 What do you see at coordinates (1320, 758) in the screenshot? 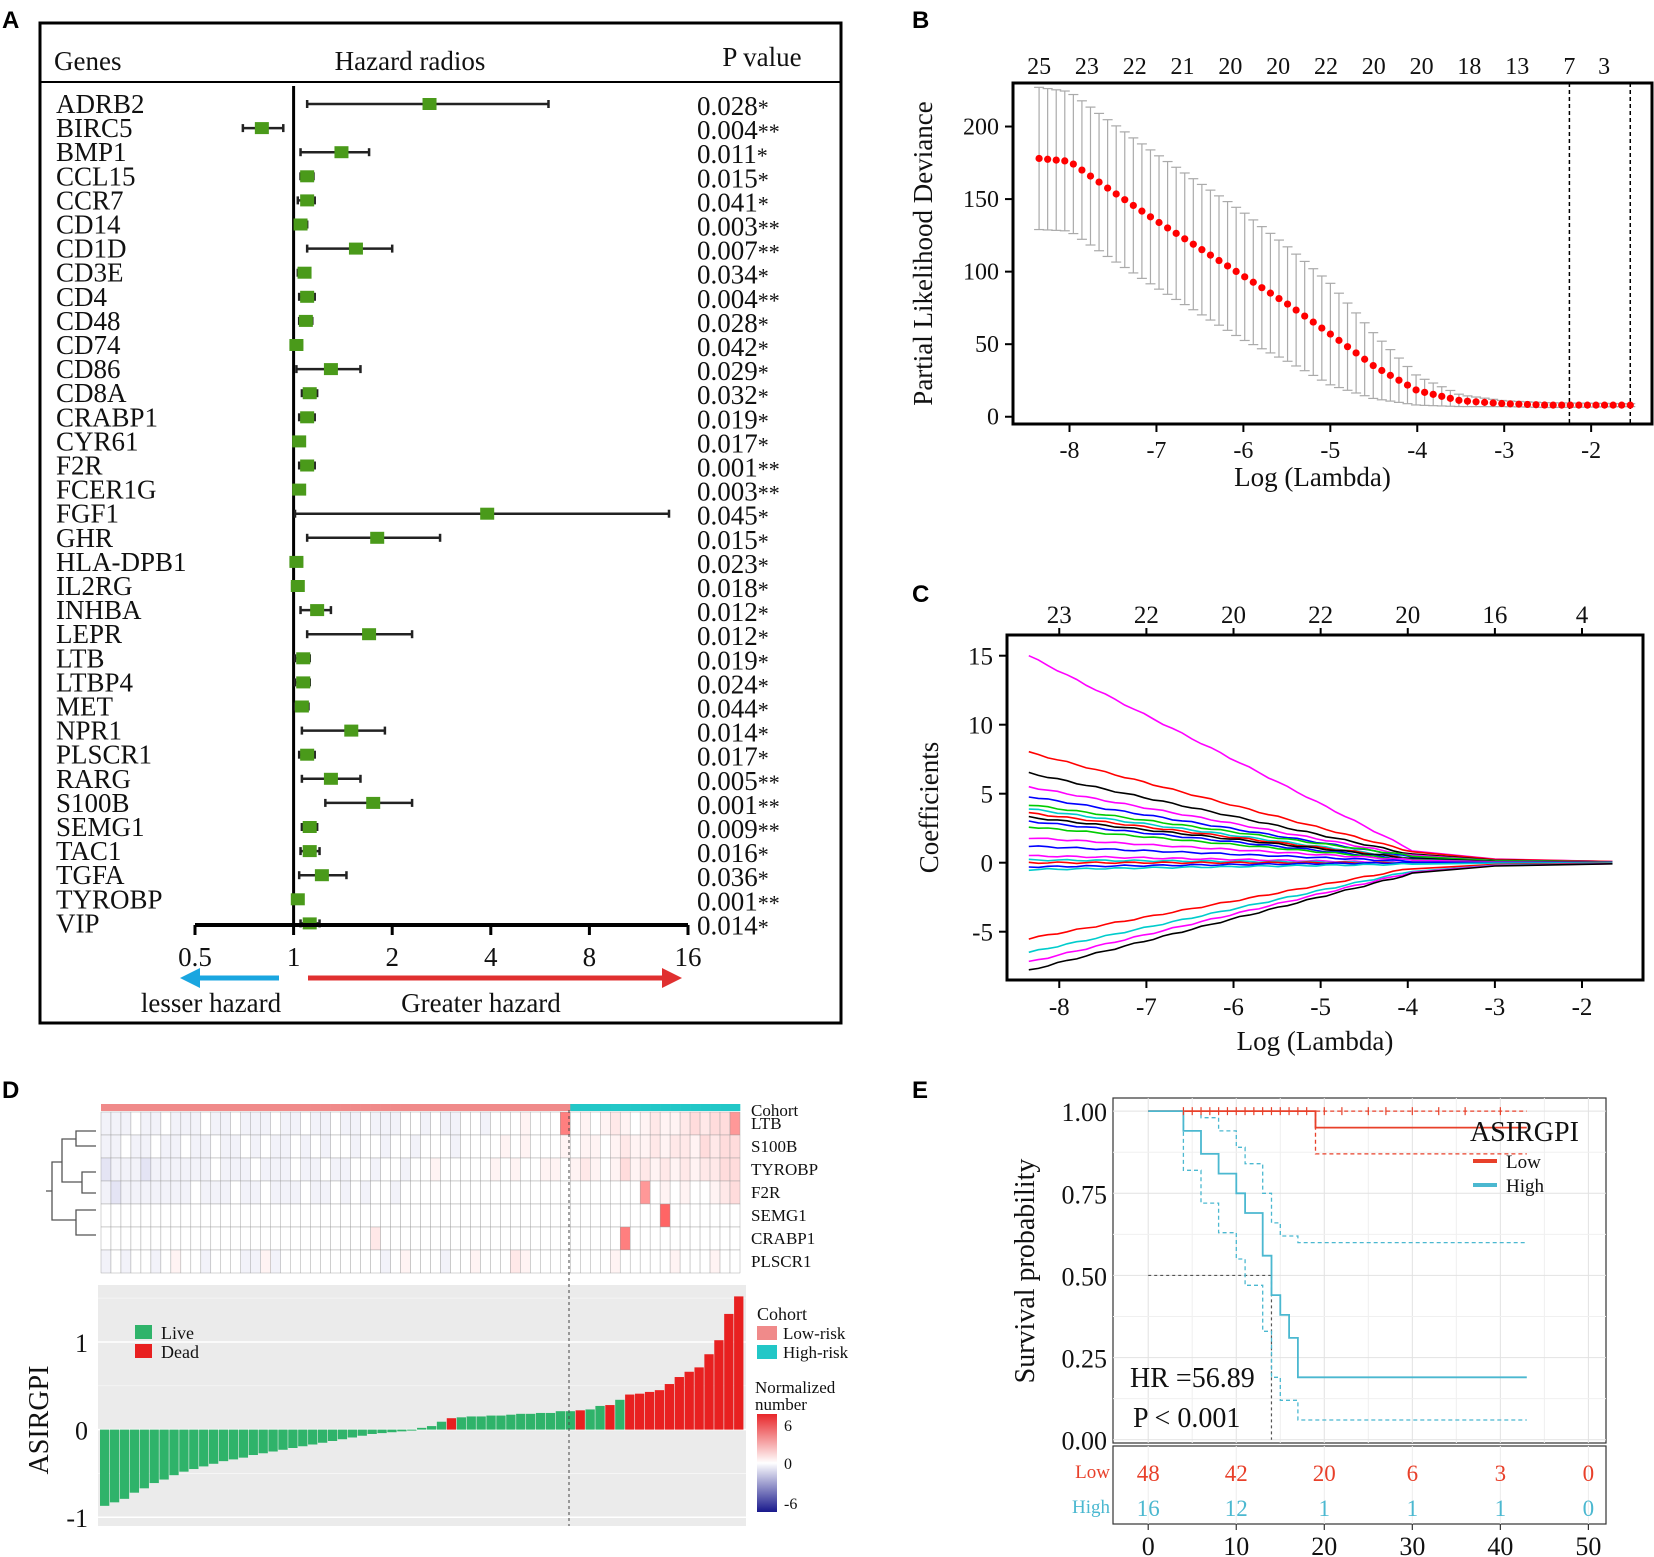
I see `coef-path-s1` at bounding box center [1320, 758].